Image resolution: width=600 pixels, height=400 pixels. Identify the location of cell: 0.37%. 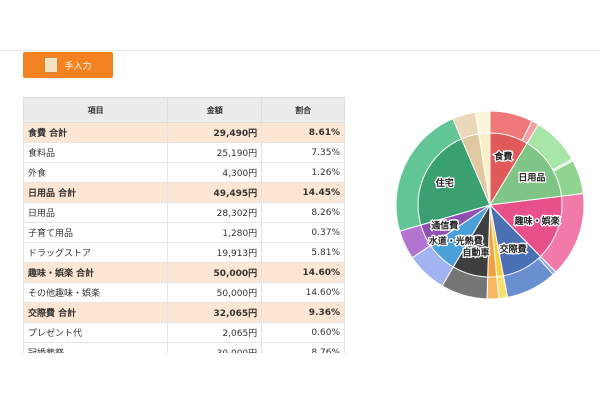
(303, 232).